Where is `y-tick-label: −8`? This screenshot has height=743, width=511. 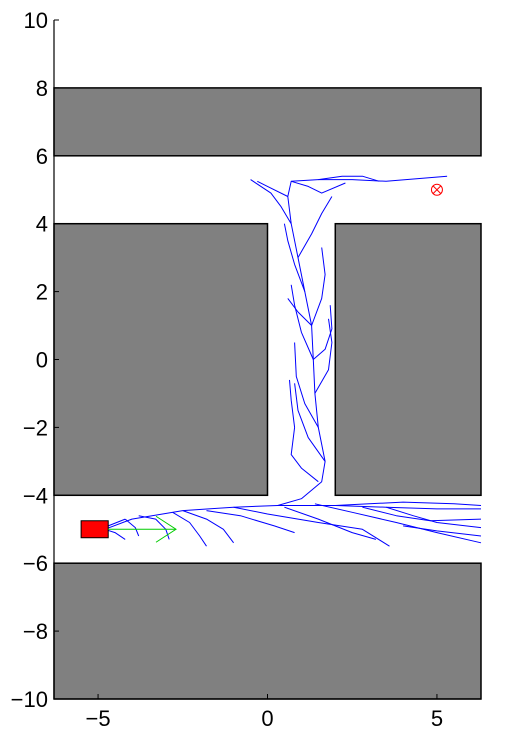
y-tick-label: −8 is located at coordinates (35, 631).